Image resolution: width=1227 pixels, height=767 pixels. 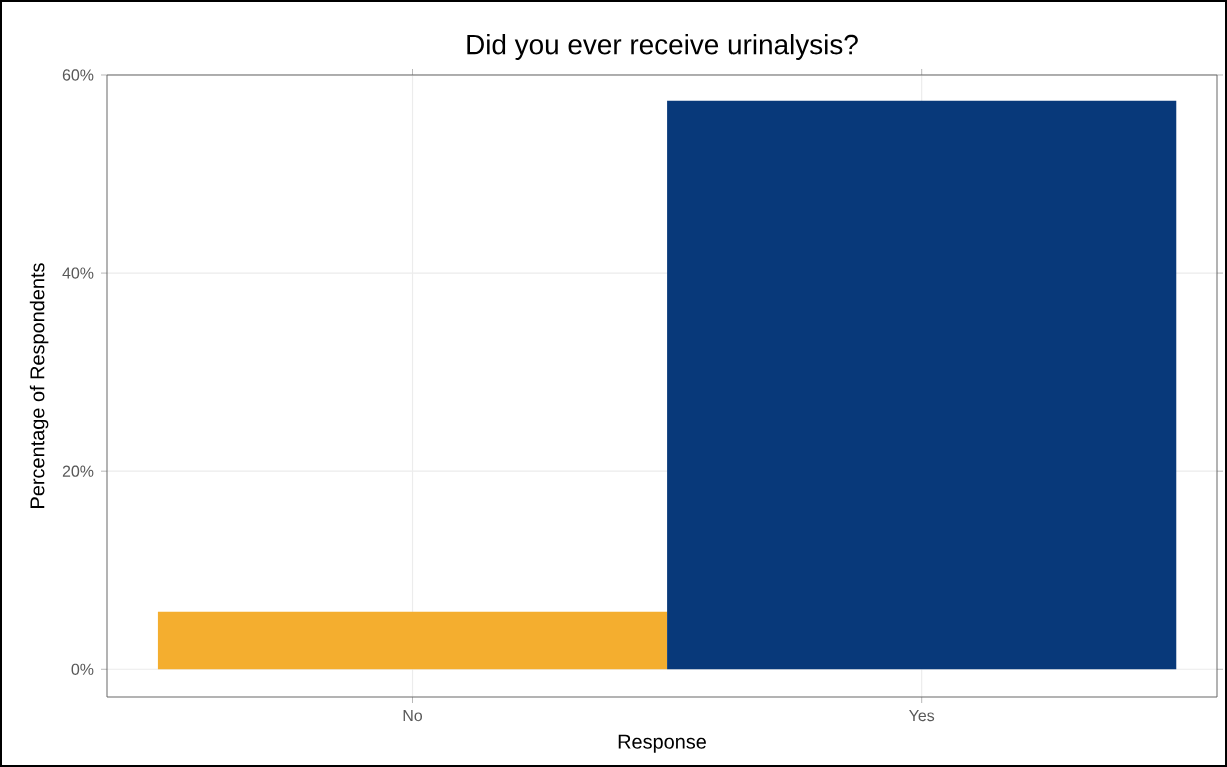 I want to click on y-tick-label: 60%, so click(x=78, y=75).